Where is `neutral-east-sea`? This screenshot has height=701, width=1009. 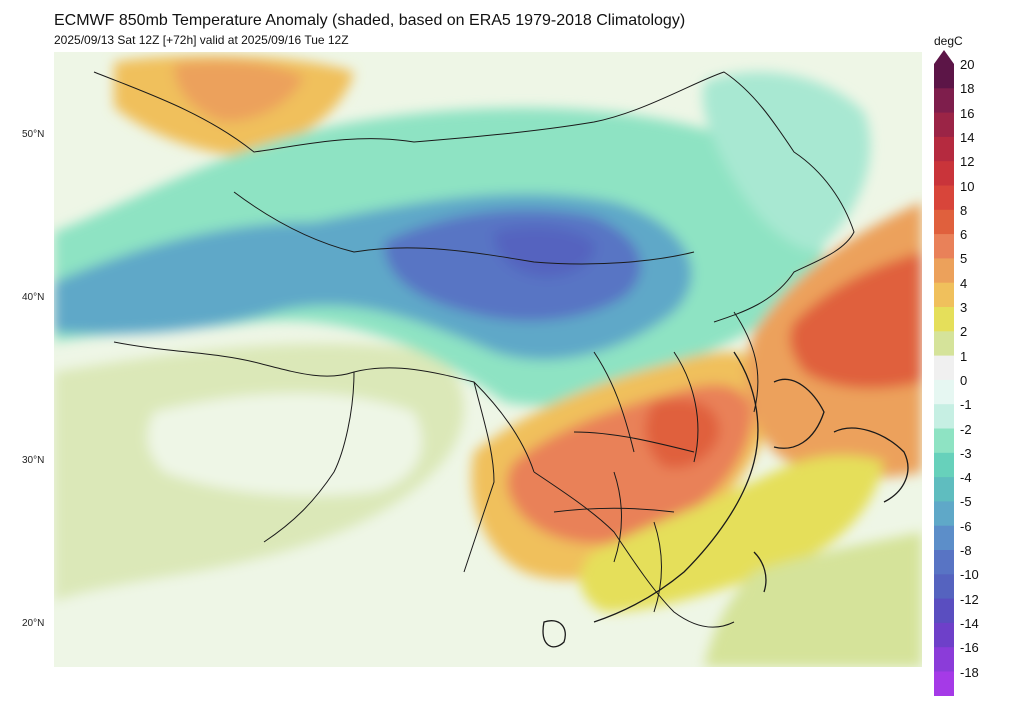 neutral-east-sea is located at coordinates (813, 599).